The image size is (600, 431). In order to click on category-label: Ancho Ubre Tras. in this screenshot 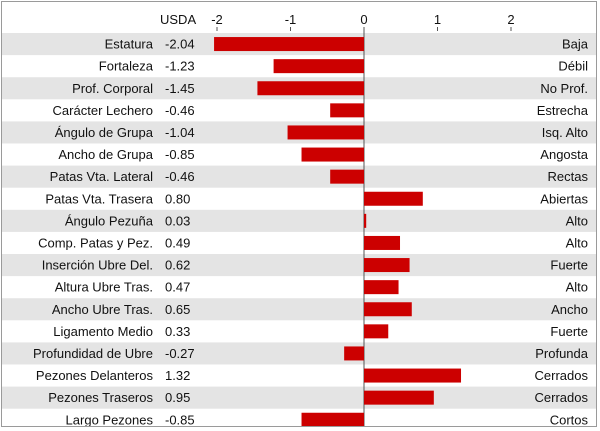, I will do `click(102, 309)`.